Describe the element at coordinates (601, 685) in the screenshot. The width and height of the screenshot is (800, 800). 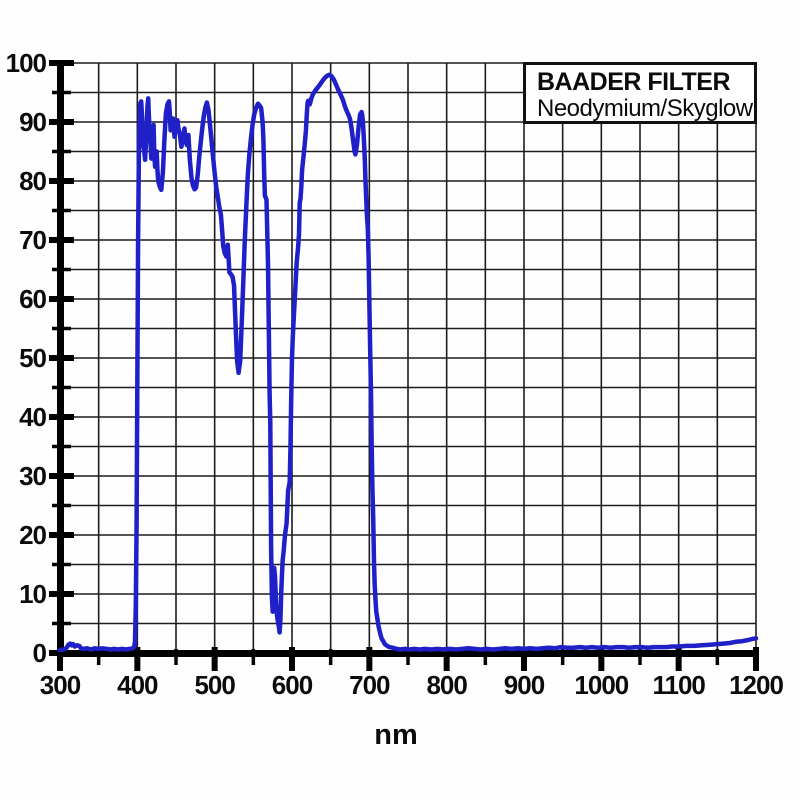
I see `x-tick-label: 1000` at that location.